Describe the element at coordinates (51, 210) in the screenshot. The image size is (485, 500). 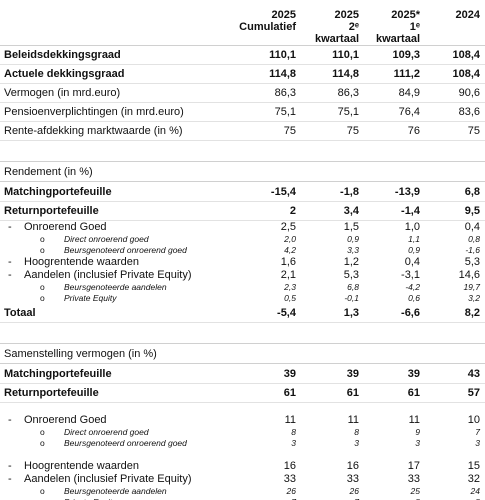
I see `row-label: Returnportefeuille` at that location.